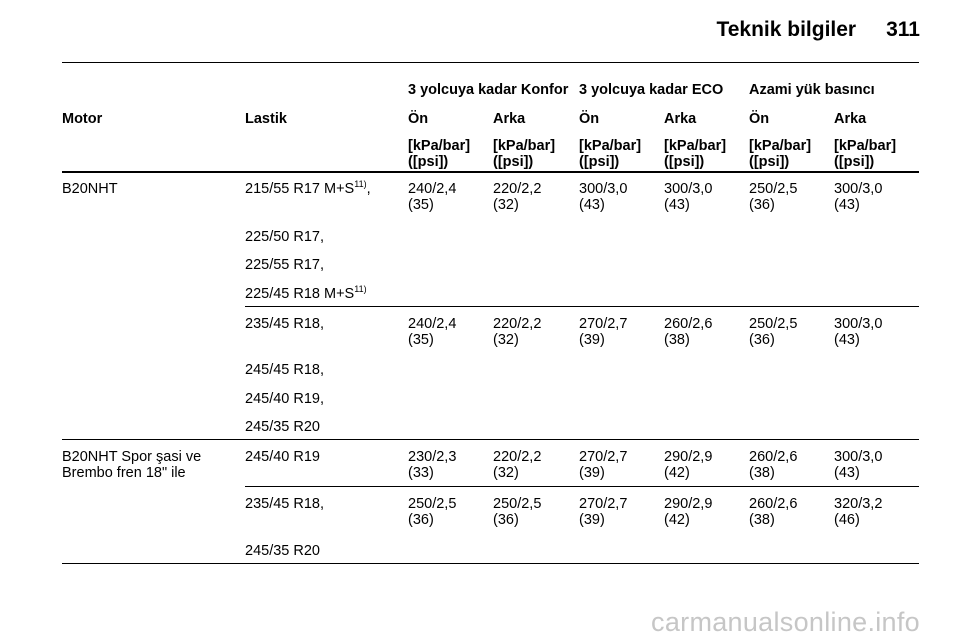 The height and width of the screenshot is (642, 960). Describe the element at coordinates (432, 465) in the screenshot. I see `pressure-cell: 230/2,3 (33)` at that location.